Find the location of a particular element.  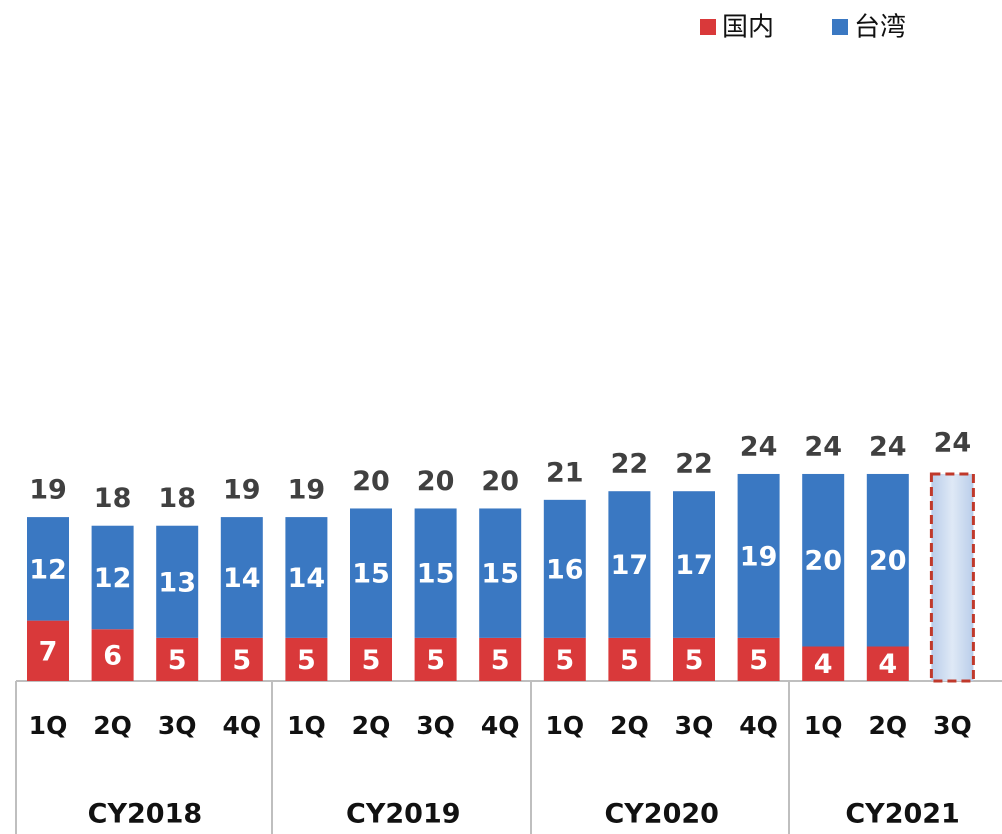

segment-label: 7 is located at coordinates (48, 651).